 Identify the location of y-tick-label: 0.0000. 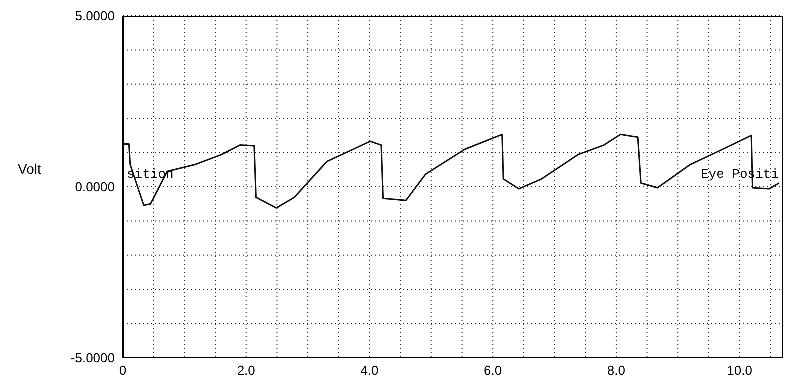
(95, 187).